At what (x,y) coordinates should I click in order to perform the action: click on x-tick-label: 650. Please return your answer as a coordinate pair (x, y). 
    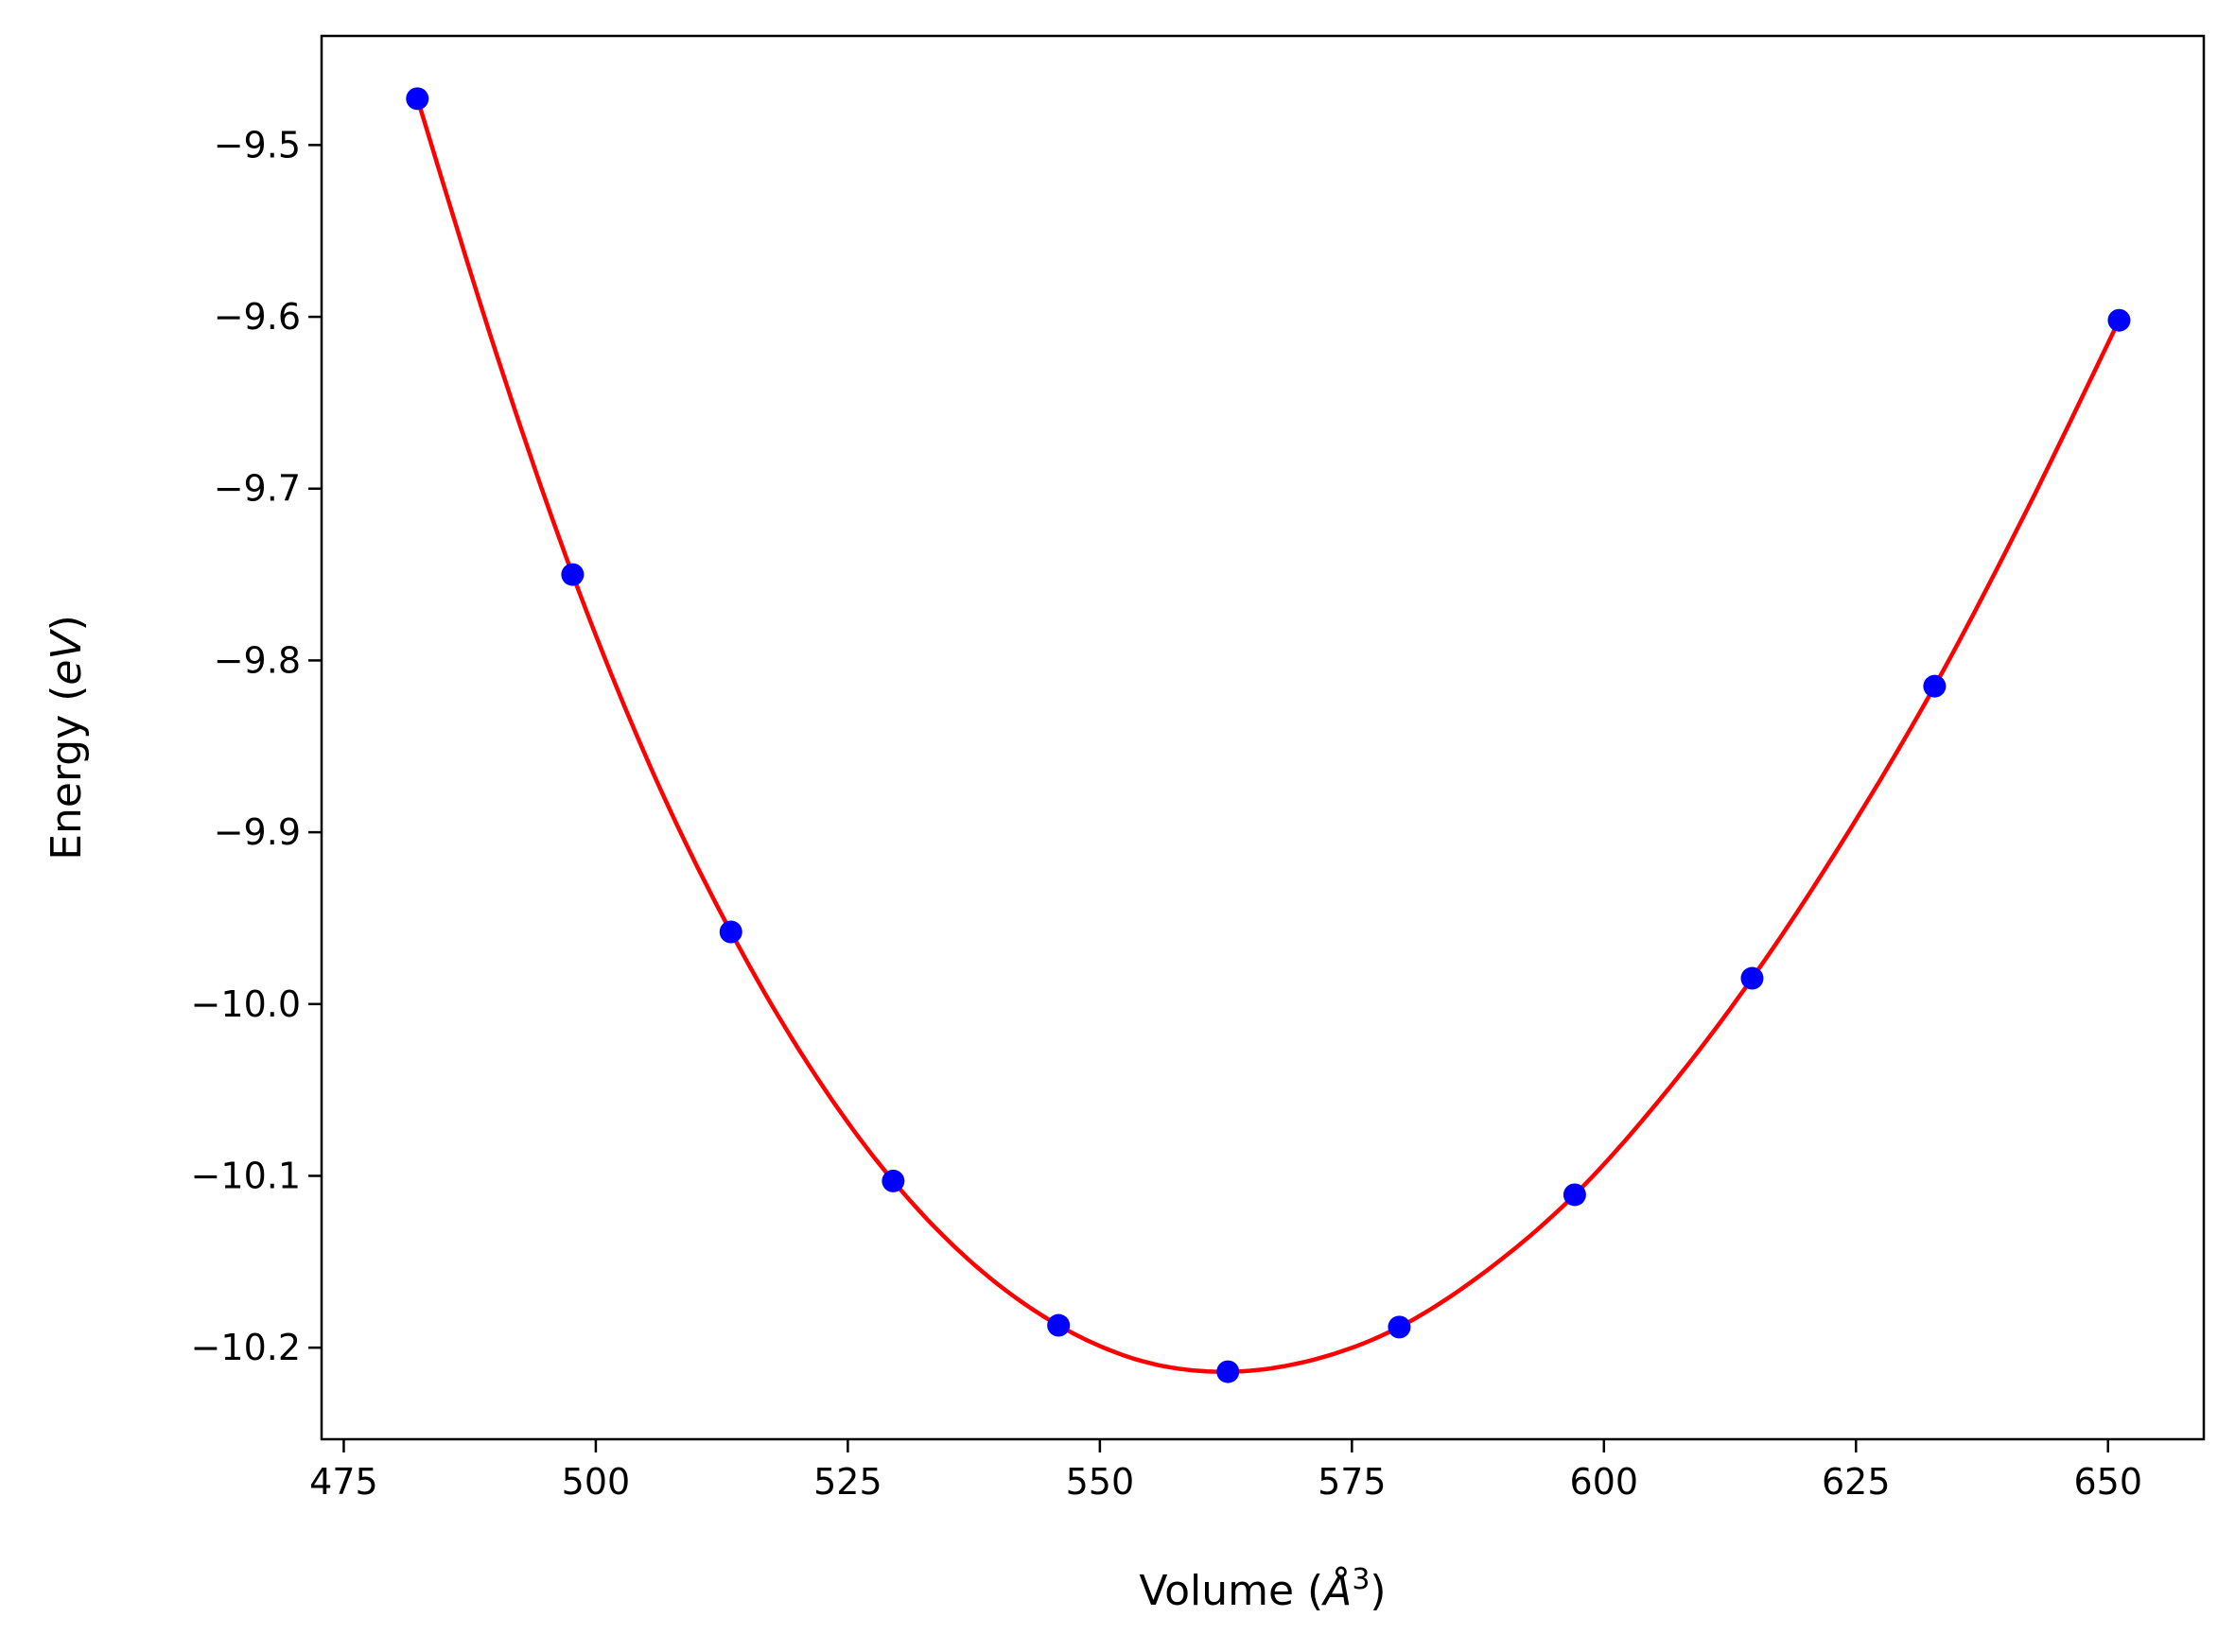
    Looking at the image, I should click on (2107, 1482).